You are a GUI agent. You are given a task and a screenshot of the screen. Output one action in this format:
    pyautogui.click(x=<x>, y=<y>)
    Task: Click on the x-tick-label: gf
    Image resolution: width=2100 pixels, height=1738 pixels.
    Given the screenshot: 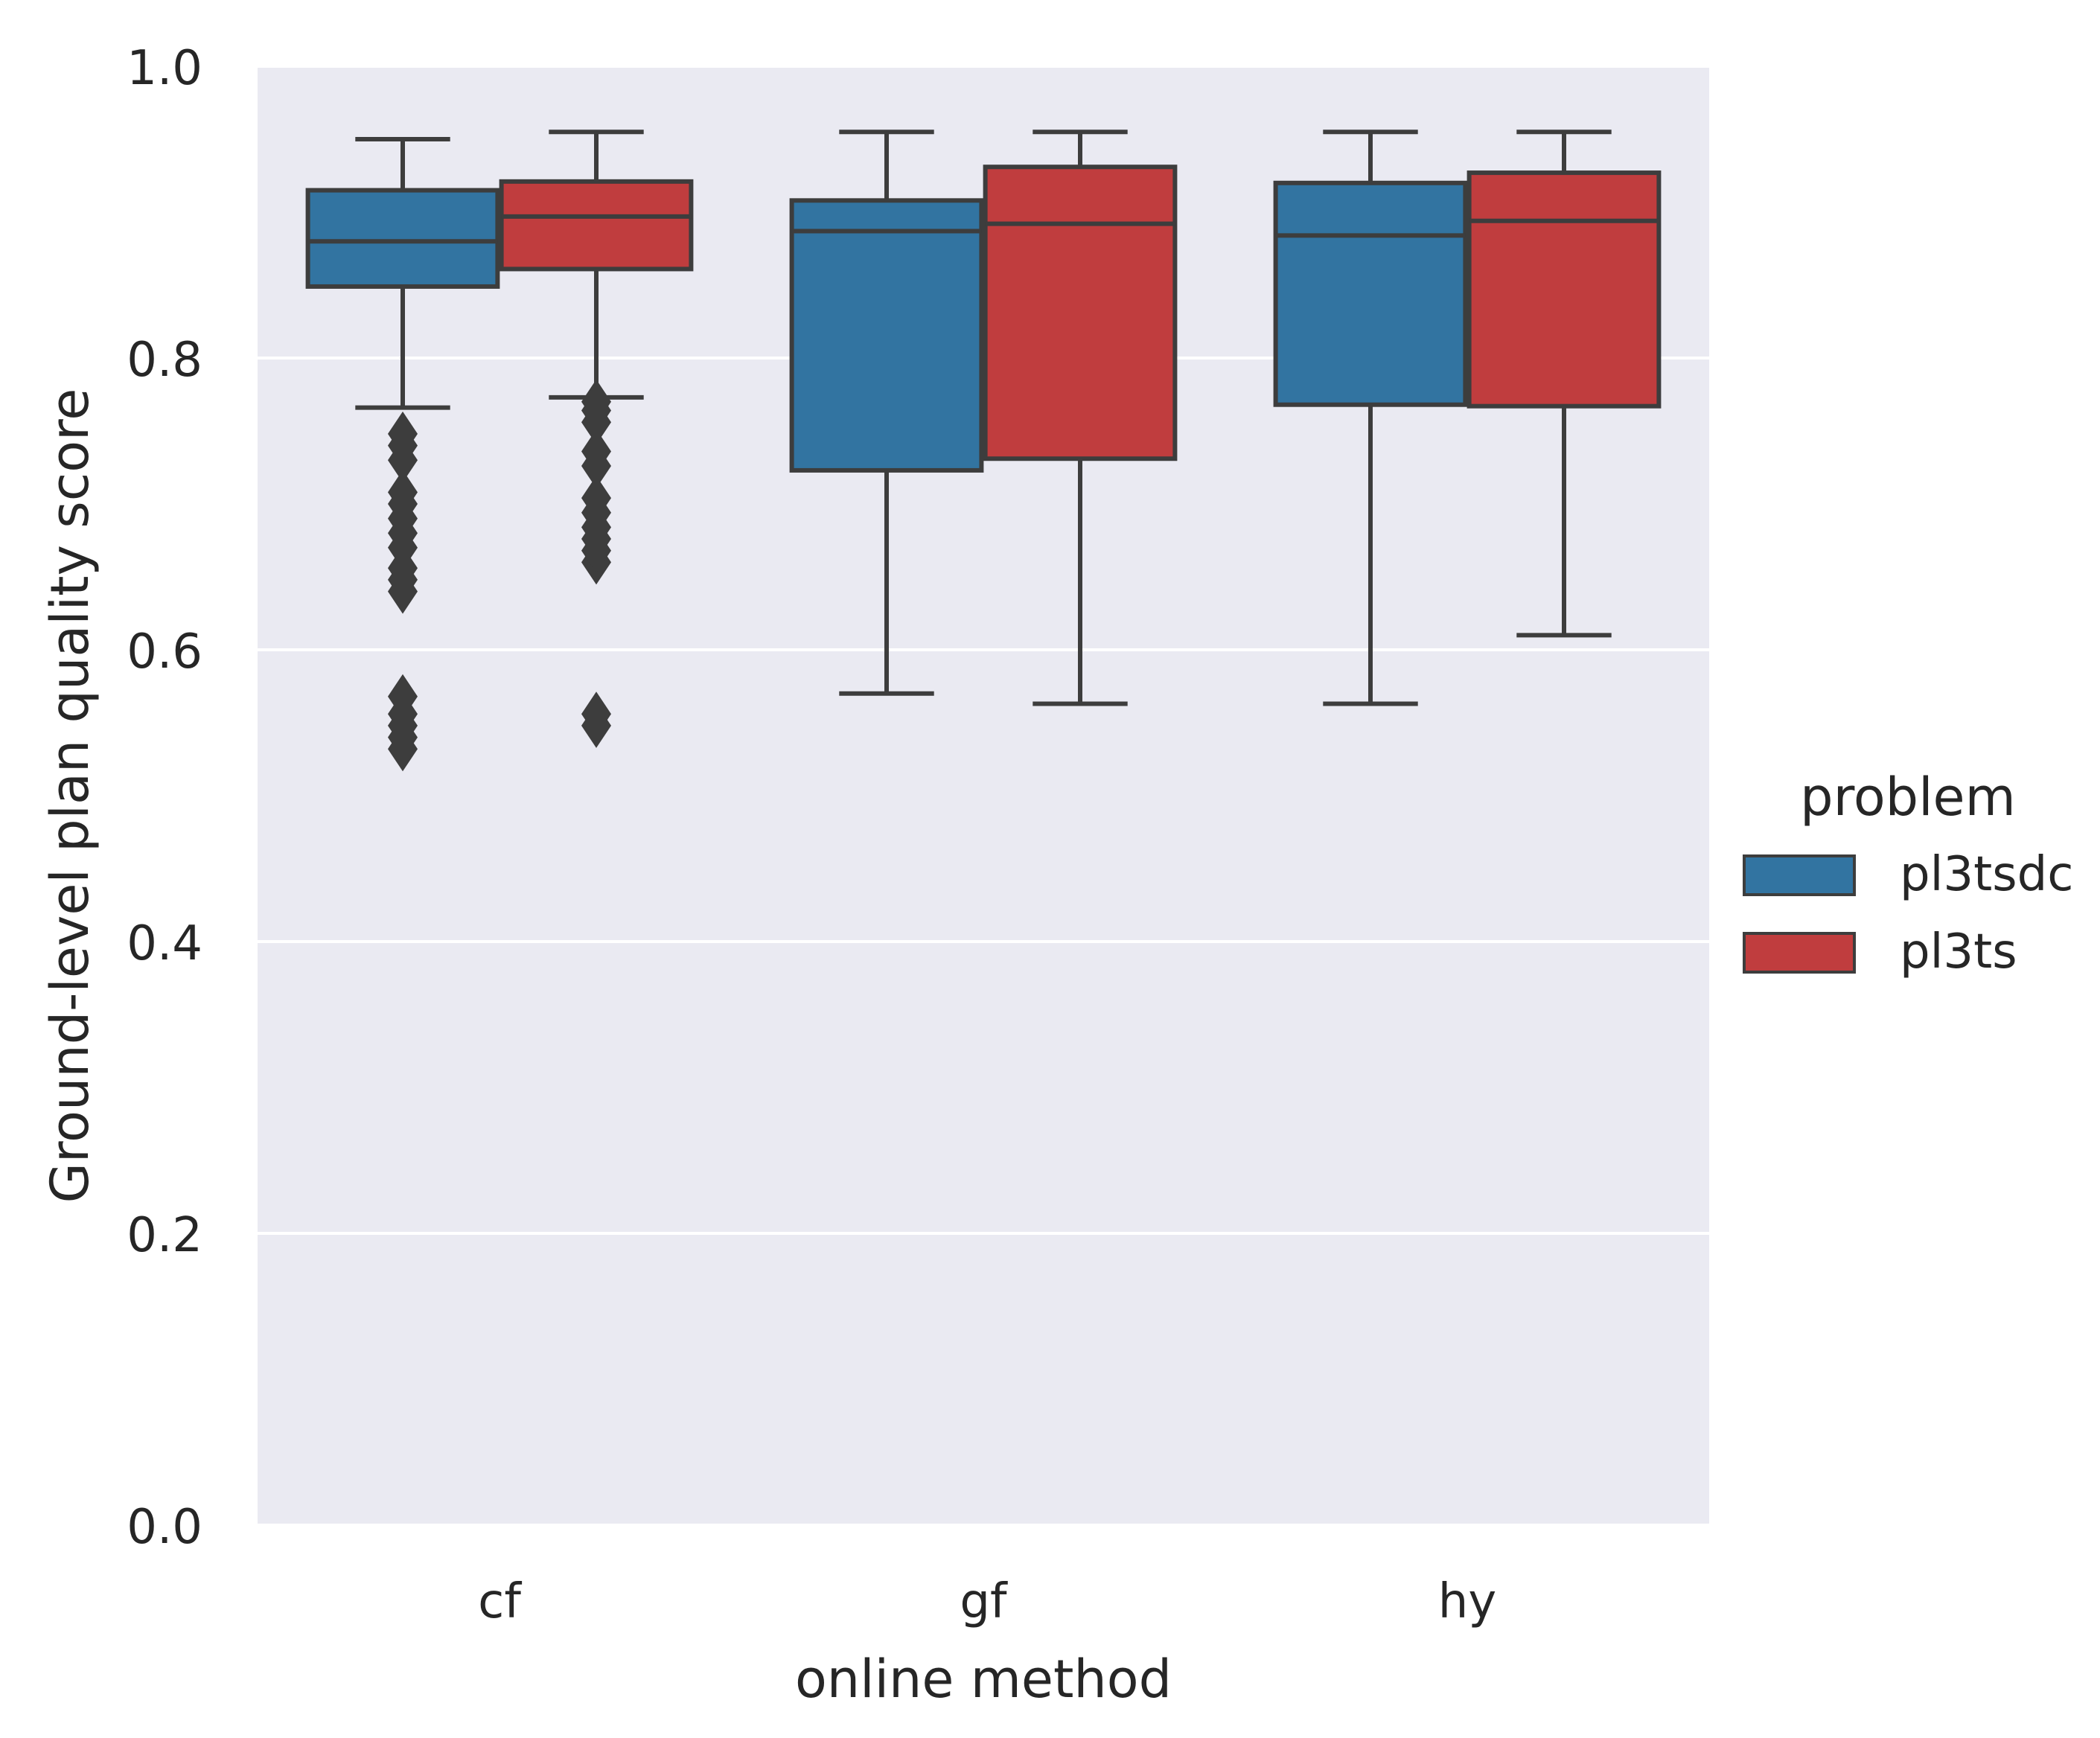 What is the action you would take?
    pyautogui.click(x=984, y=1601)
    